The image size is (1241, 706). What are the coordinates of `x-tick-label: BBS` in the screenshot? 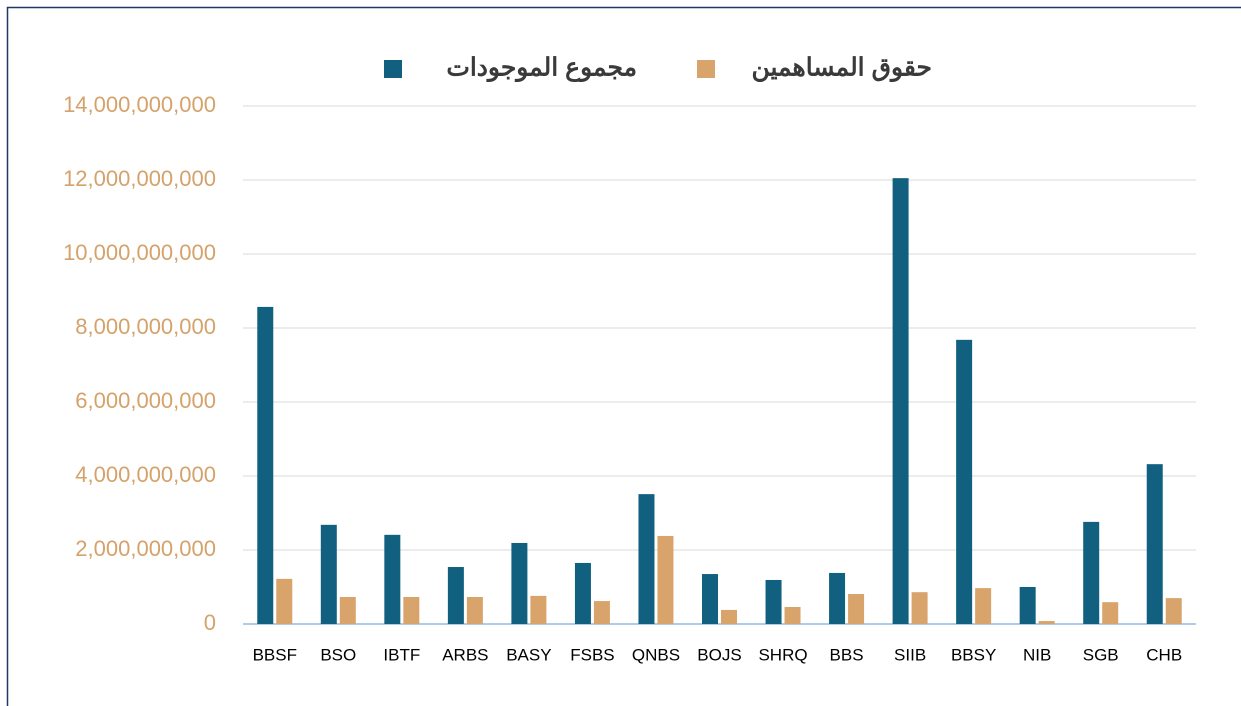 It's located at (847, 654).